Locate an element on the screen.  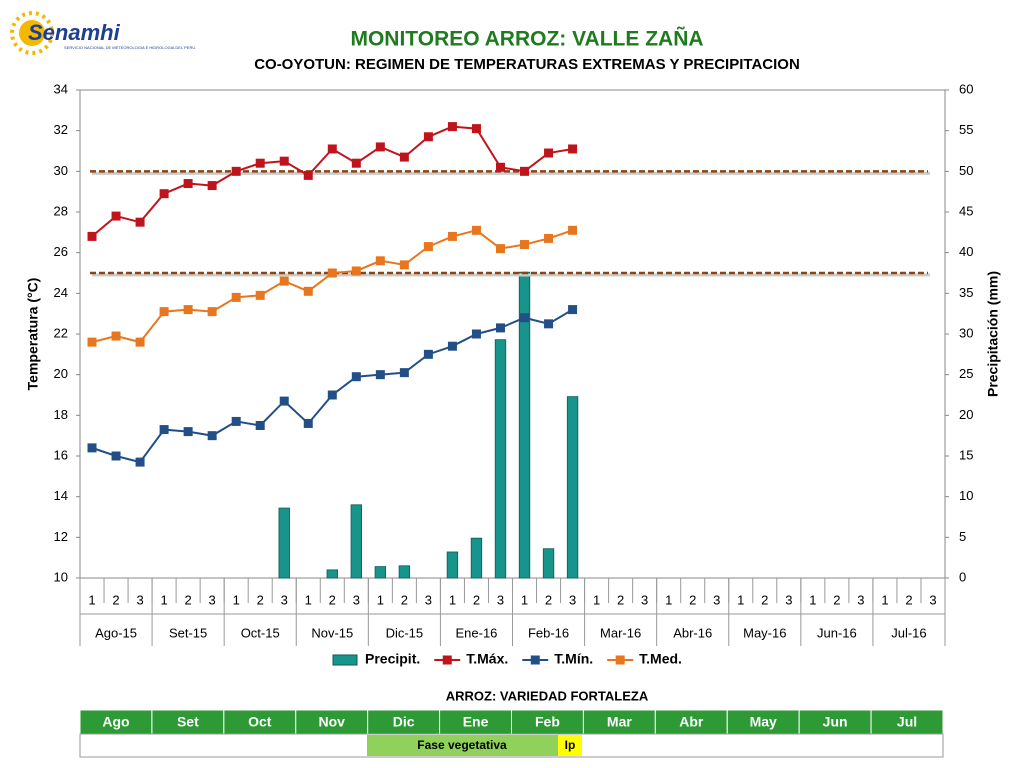
y-tick-label: 30 is located at coordinates (61, 170).